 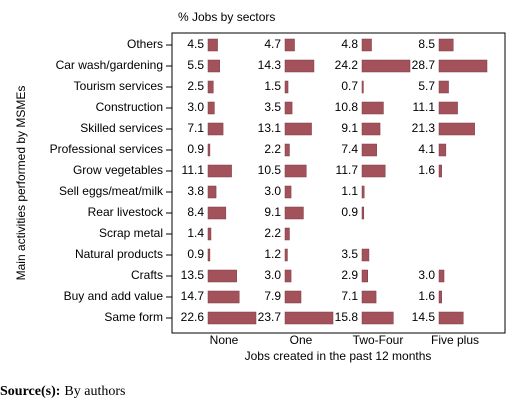 I want to click on y-tick-label: Buy and add value, so click(x=114, y=296).